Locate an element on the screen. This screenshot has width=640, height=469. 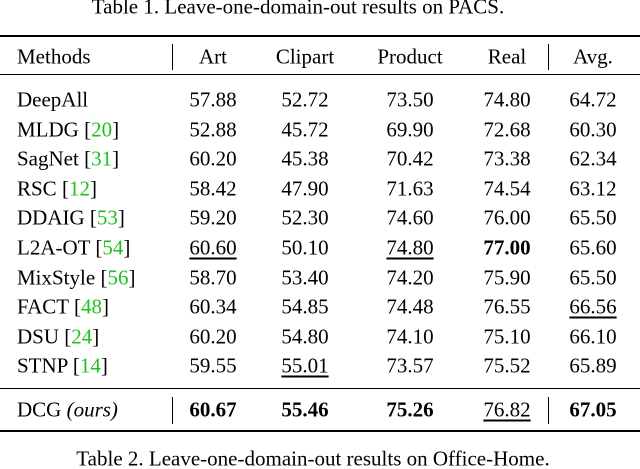
cell: 60.30 is located at coordinates (593, 129).